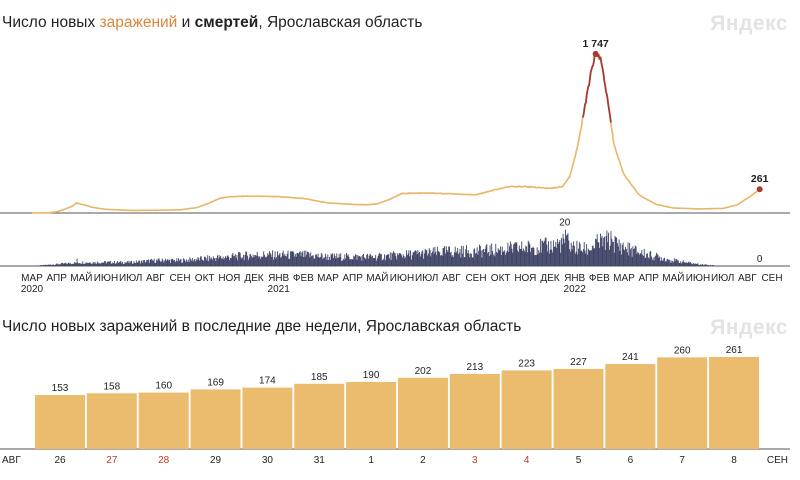  I want to click on bar-value-label: 213, so click(474, 367).